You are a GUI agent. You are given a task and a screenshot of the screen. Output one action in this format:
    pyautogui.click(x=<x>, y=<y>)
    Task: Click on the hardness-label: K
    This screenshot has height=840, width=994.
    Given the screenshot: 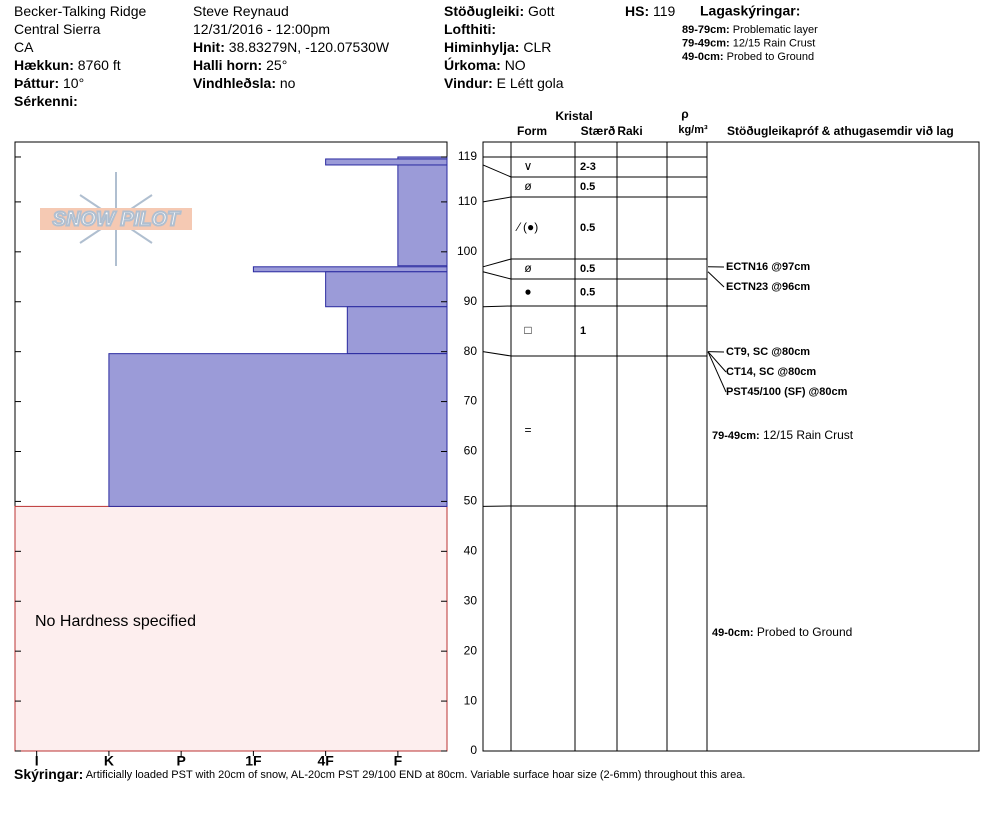 What is the action you would take?
    pyautogui.click(x=109, y=761)
    